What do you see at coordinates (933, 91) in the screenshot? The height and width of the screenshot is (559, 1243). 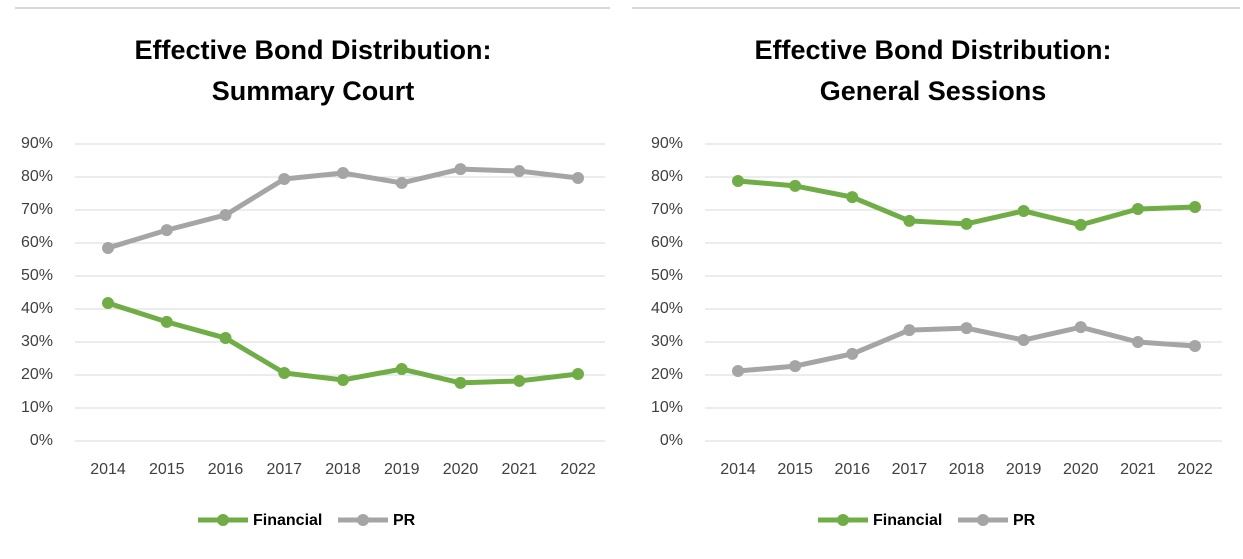 I see `chart-title: General Sessions` at bounding box center [933, 91].